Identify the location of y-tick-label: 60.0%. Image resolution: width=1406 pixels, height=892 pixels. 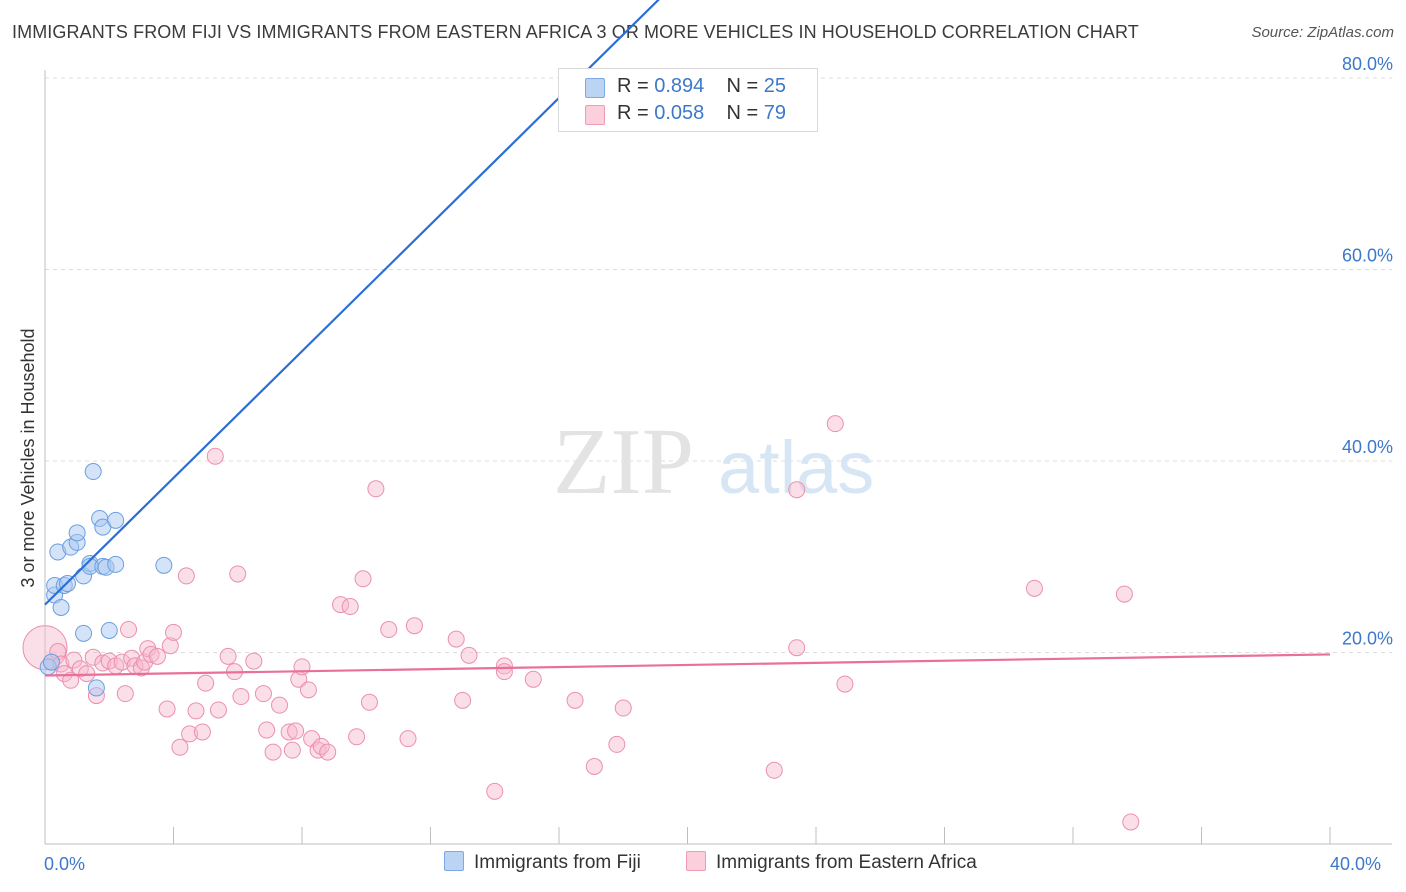
(1367, 256).